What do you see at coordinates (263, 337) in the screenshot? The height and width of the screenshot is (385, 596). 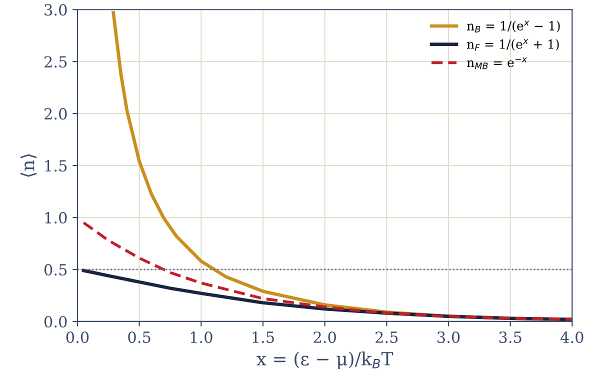 I see `x-tick-label: 1.5` at bounding box center [263, 337].